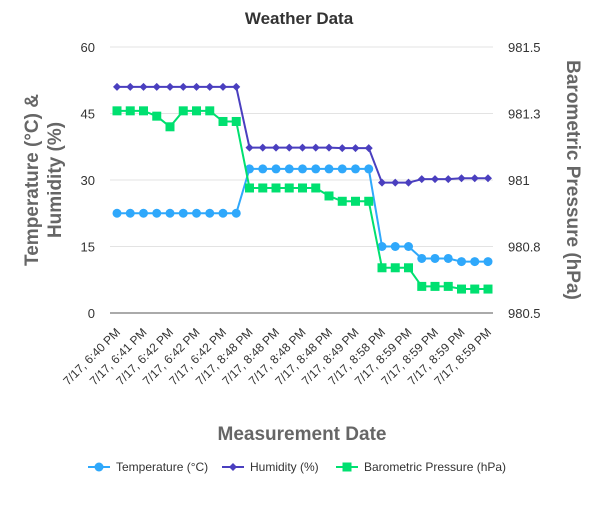  What do you see at coordinates (88, 247) in the screenshot?
I see `left-tick-label: 15` at bounding box center [88, 247].